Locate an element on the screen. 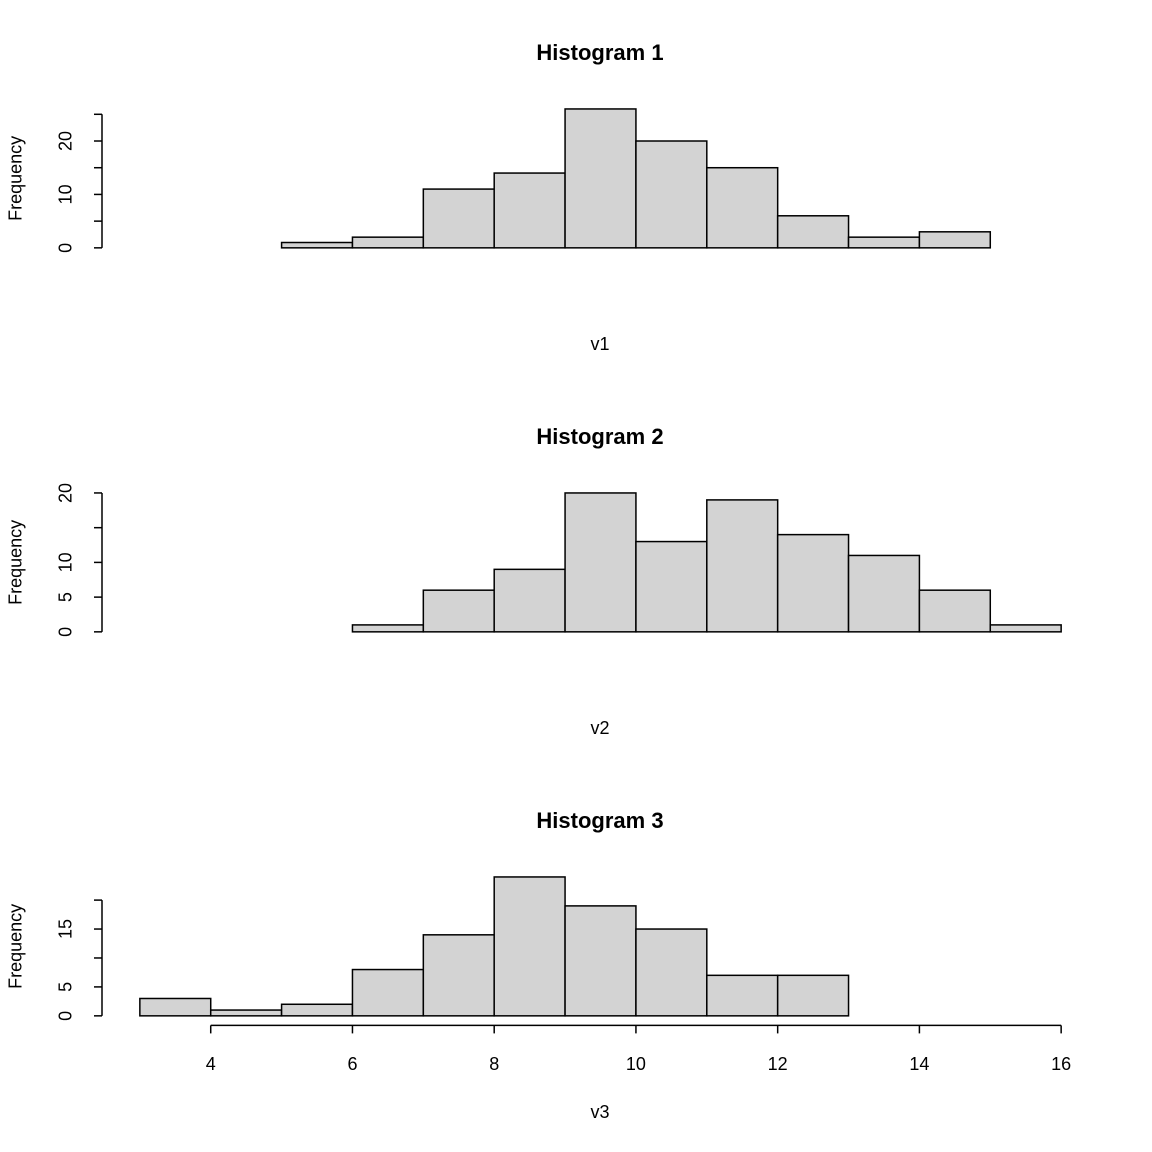 This screenshot has height=1152, width=1152. chart-title: Histogram 1 is located at coordinates (599, 52).